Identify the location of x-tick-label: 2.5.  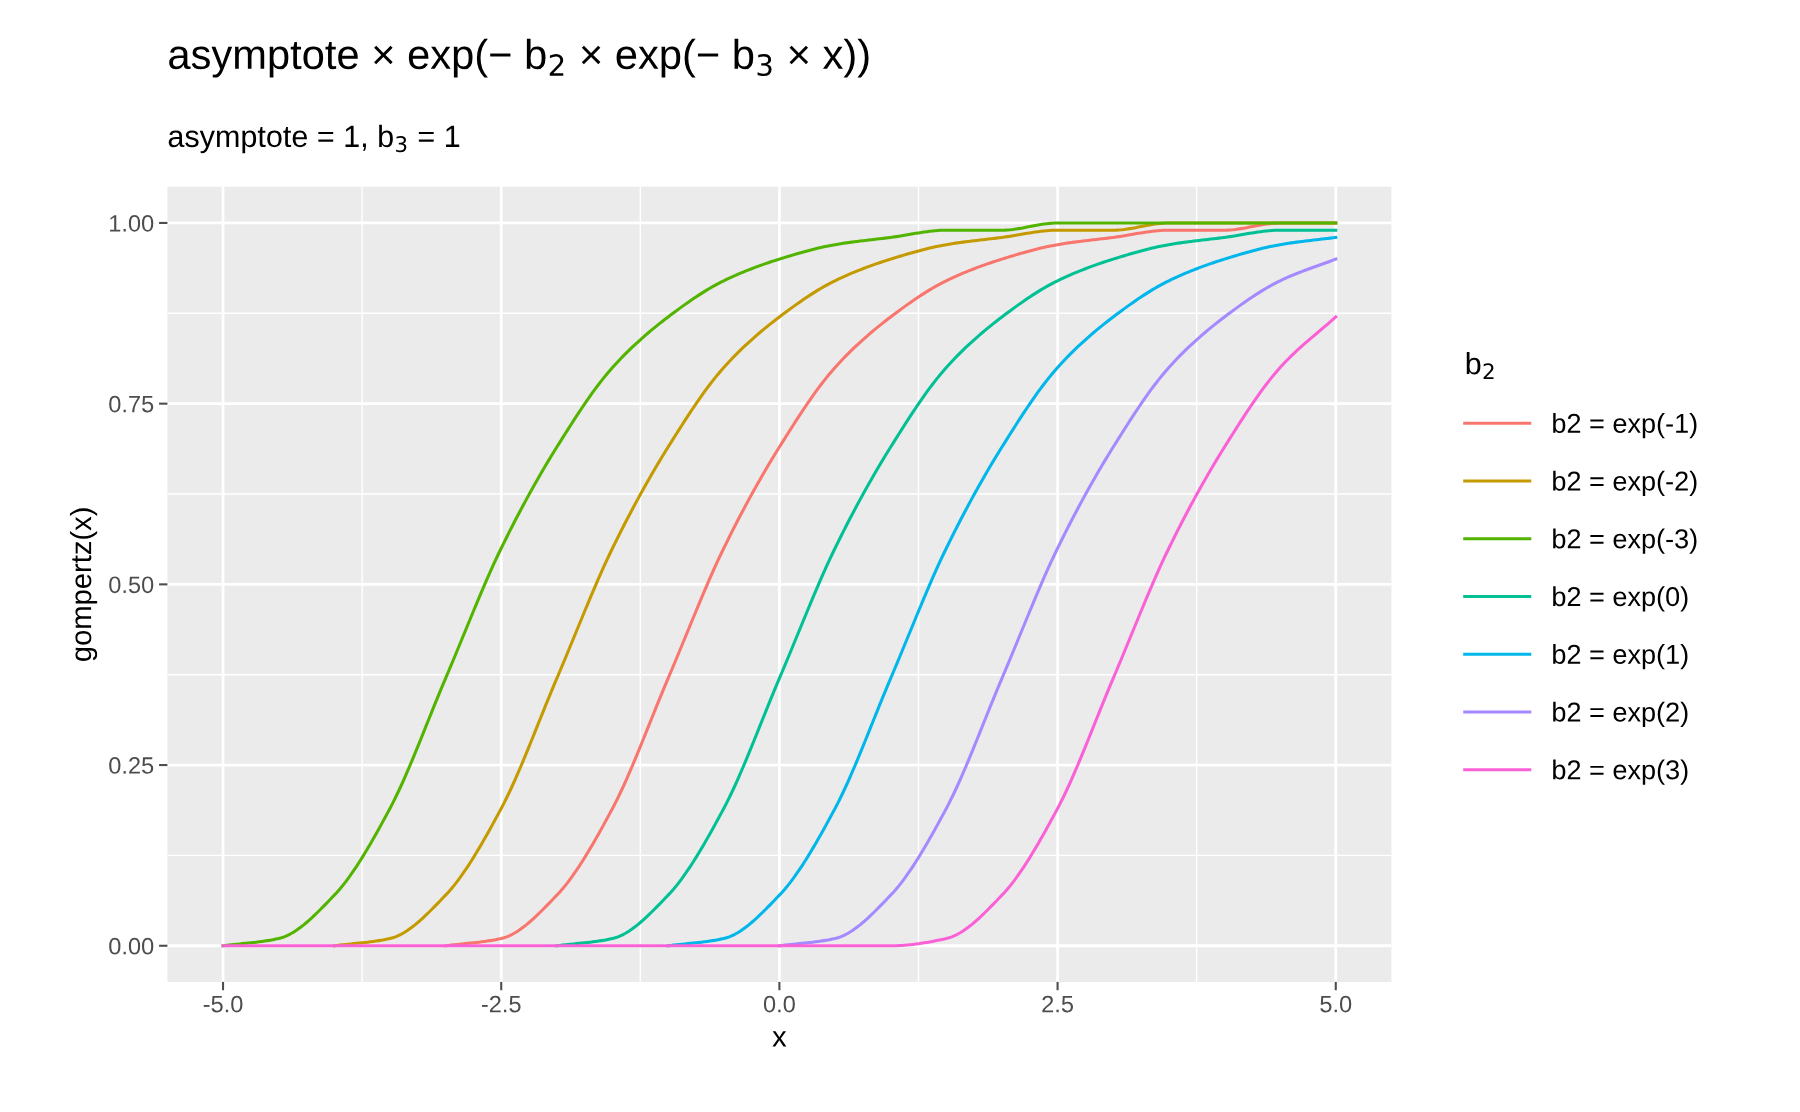
(1057, 1004).